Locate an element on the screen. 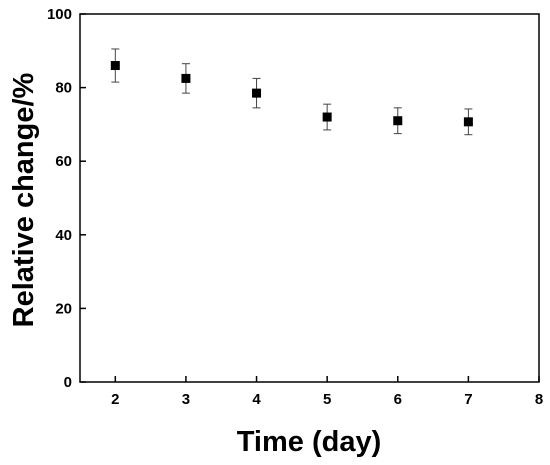 This screenshot has height=465, width=550. data-points is located at coordinates (291, 92).